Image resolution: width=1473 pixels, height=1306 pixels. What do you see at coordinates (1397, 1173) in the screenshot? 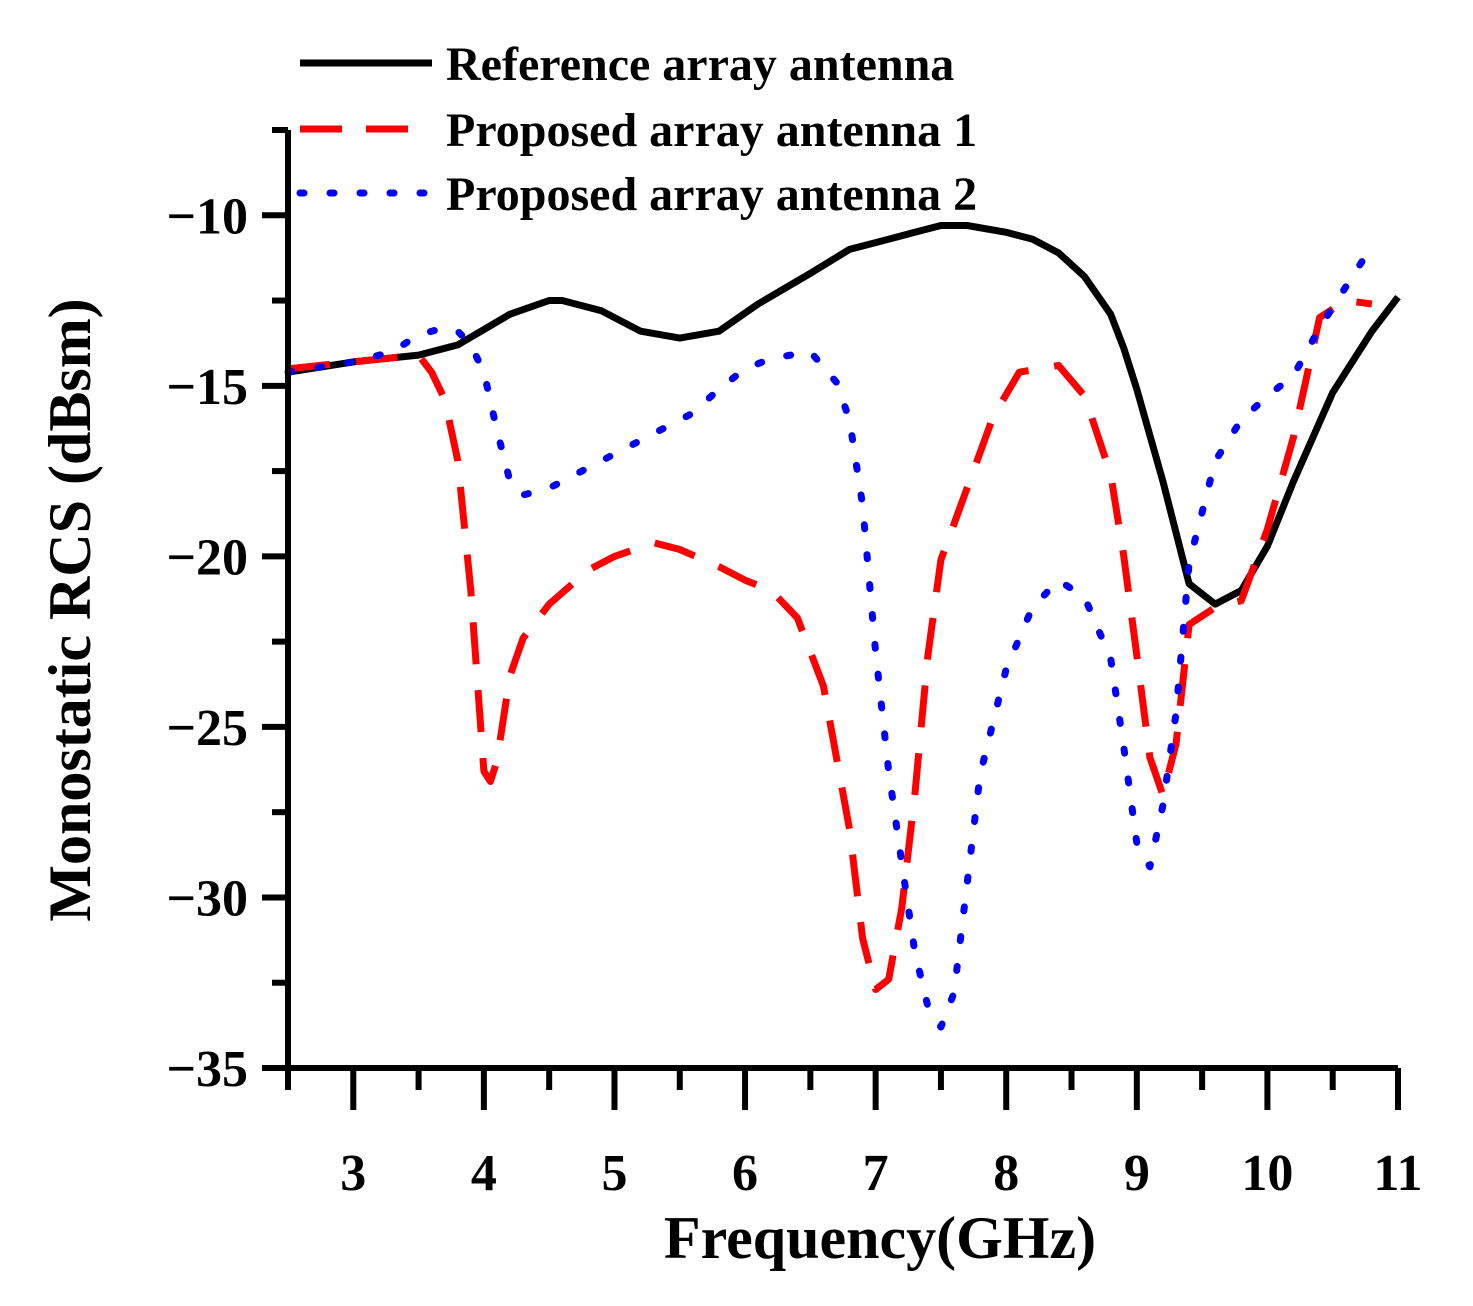
I see `x-tick-label: 11` at bounding box center [1397, 1173].